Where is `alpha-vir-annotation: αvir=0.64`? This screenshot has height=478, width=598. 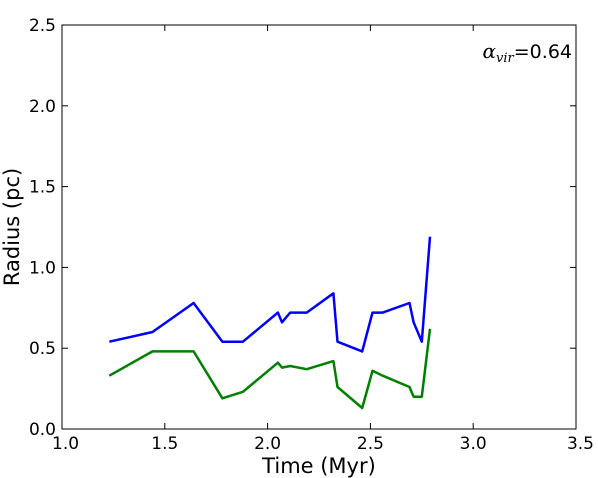
alpha-vir-annotation: αvir=0.64 is located at coordinates (527, 52).